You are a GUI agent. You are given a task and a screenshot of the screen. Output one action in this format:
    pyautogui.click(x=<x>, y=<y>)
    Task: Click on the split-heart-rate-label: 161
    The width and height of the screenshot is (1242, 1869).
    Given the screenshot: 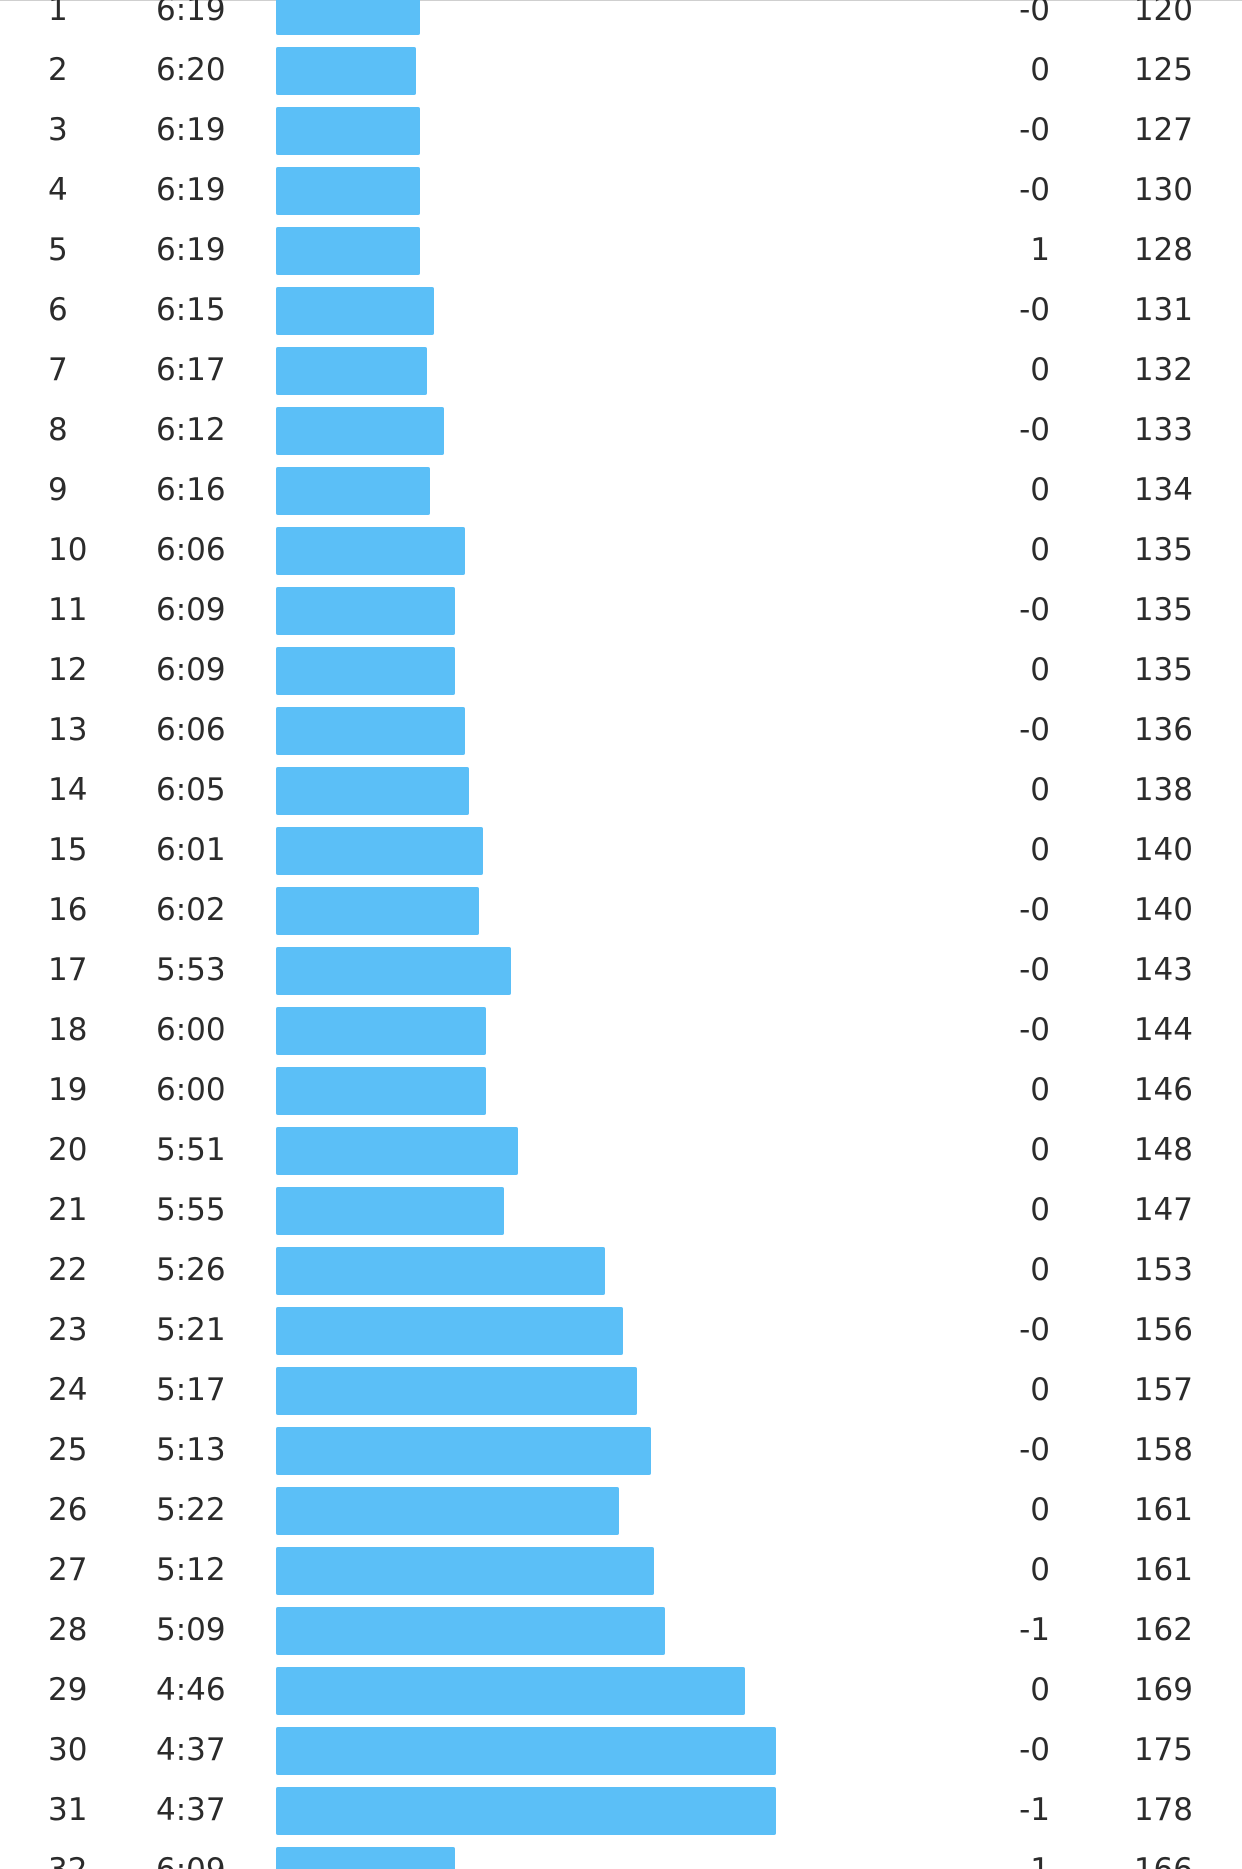 What is the action you would take?
    pyautogui.click(x=1163, y=1570)
    